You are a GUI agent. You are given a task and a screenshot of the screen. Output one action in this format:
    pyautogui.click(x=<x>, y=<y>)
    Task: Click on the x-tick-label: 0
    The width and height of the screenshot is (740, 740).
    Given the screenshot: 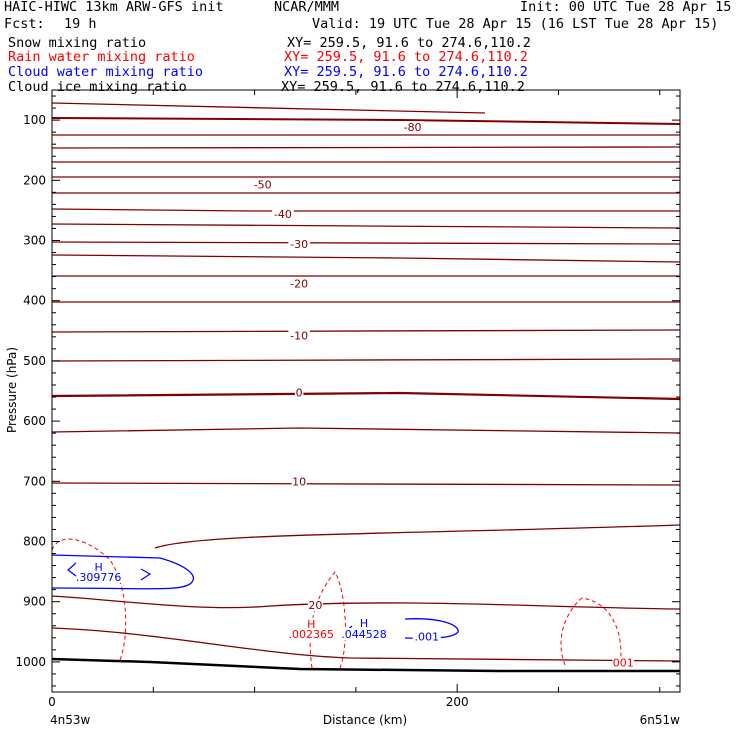 What is the action you would take?
    pyautogui.click(x=52, y=702)
    